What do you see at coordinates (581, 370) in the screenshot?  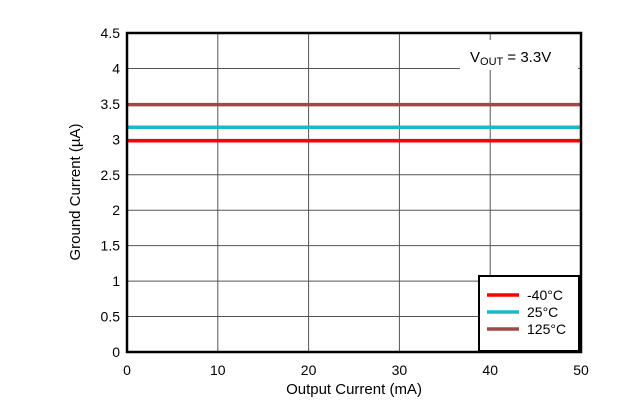 I see `x-tick-label: 50` at bounding box center [581, 370].